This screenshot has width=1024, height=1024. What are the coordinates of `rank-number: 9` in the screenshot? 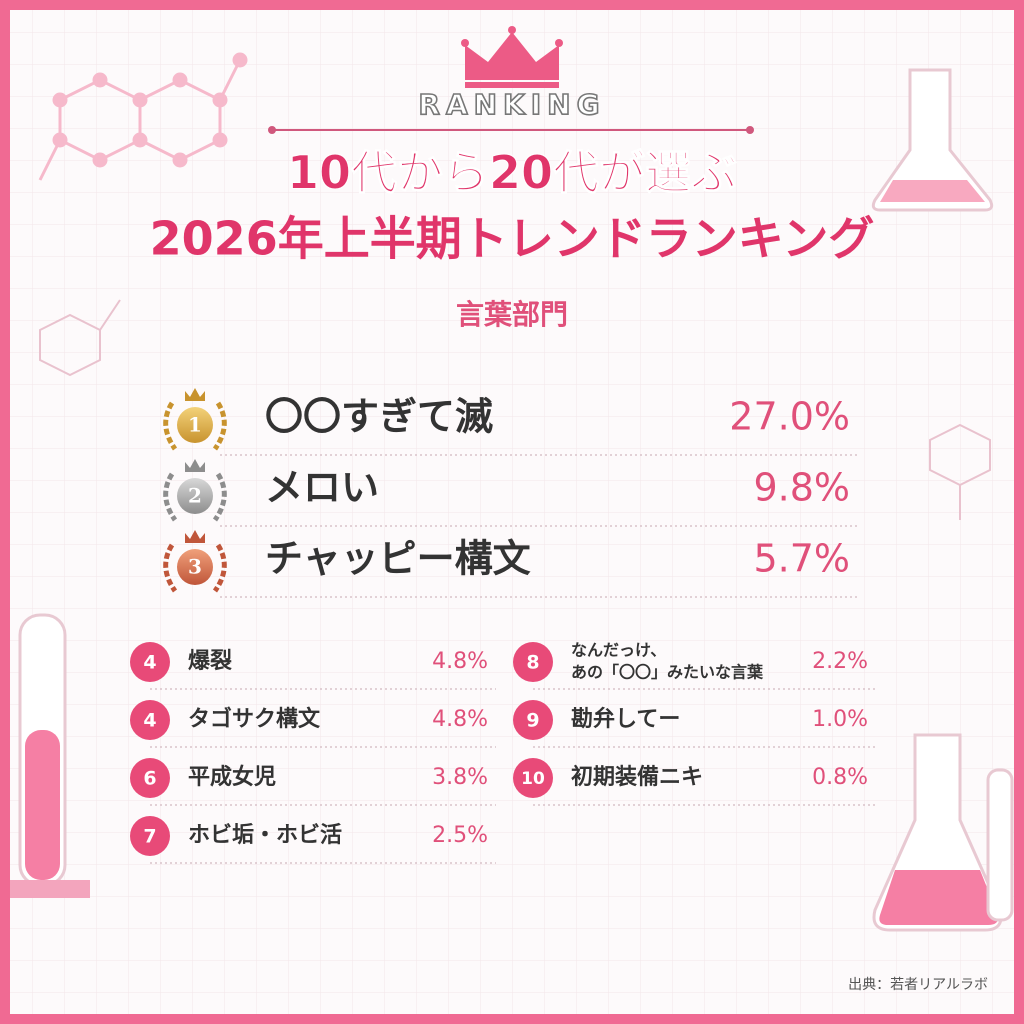 It's located at (532, 721).